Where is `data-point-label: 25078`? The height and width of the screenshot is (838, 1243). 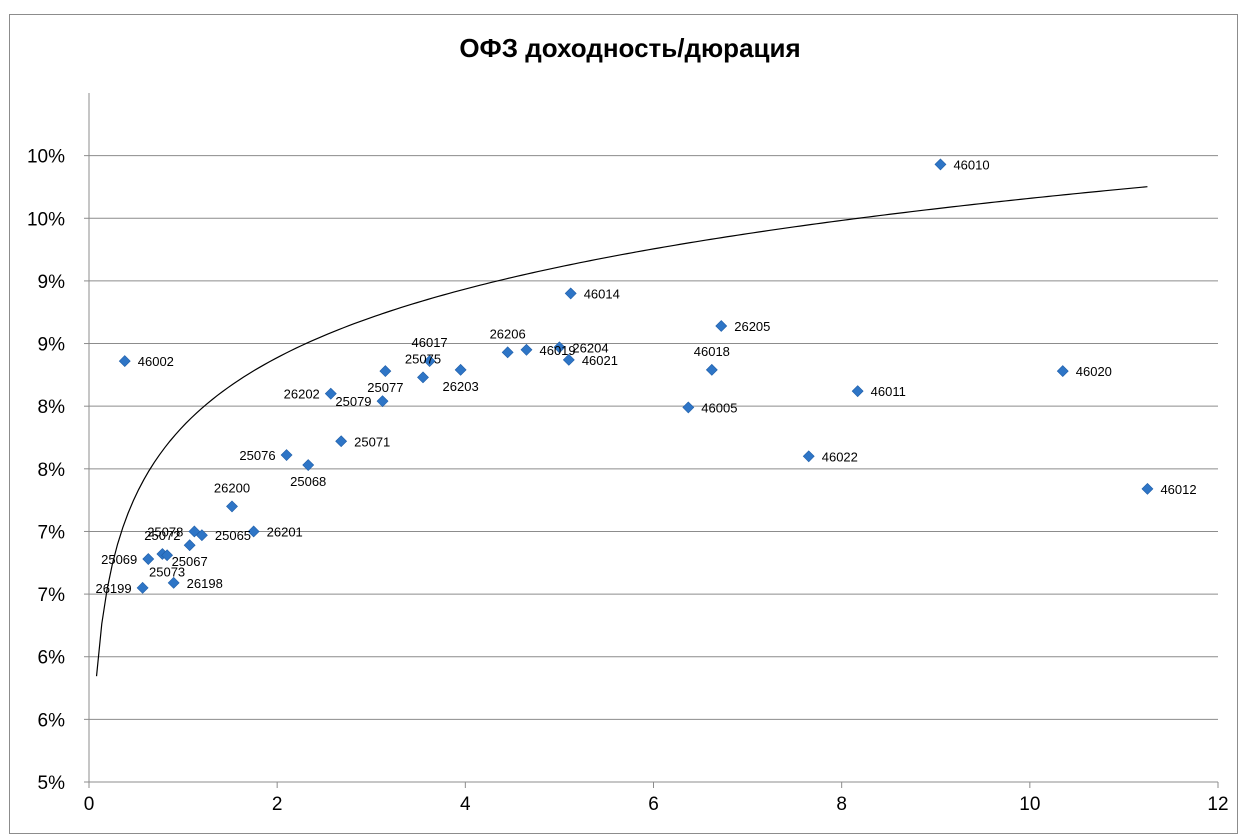
data-point-label: 25078 is located at coordinates (165, 531).